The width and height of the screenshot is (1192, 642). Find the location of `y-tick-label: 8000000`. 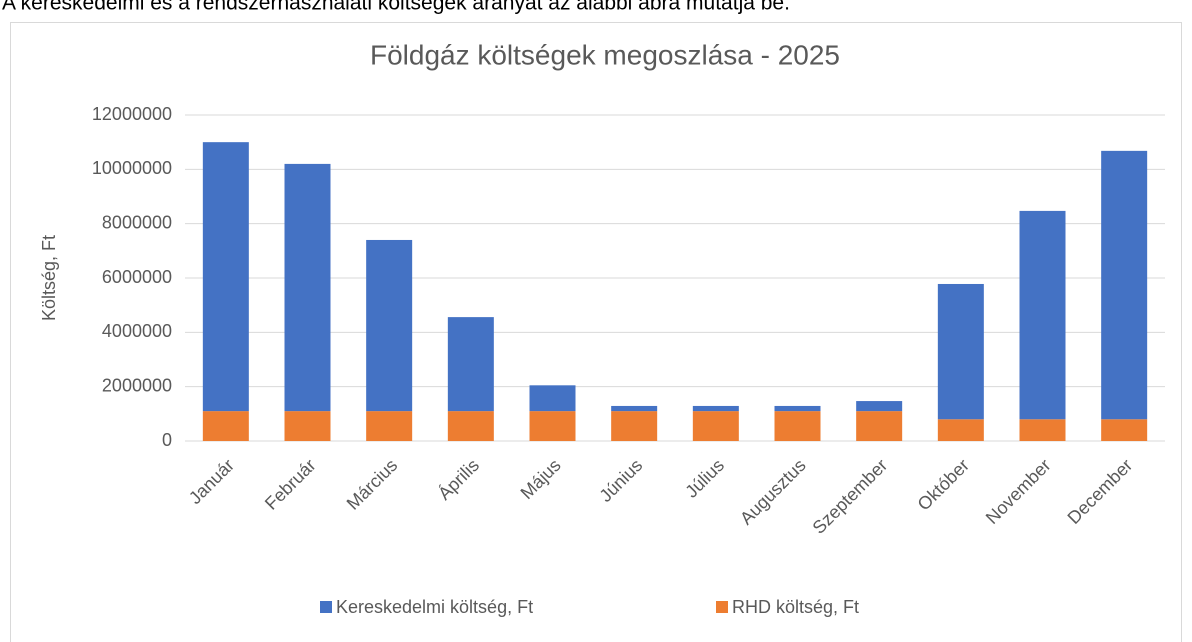

y-tick-label: 8000000 is located at coordinates (137, 222).